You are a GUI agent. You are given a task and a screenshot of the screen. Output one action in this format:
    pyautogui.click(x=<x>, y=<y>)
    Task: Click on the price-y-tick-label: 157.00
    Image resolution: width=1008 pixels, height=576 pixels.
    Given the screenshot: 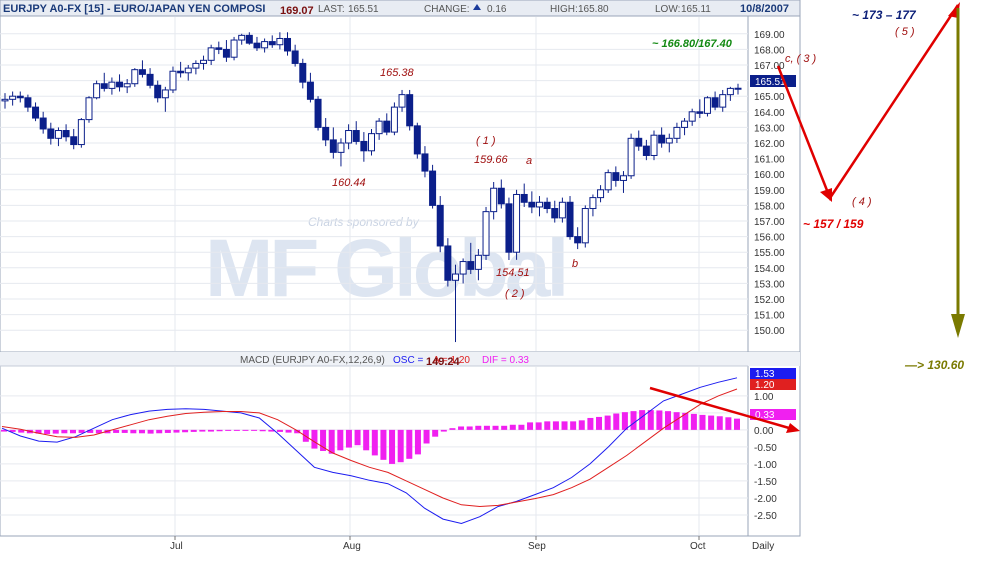 What is the action you would take?
    pyautogui.click(x=769, y=222)
    